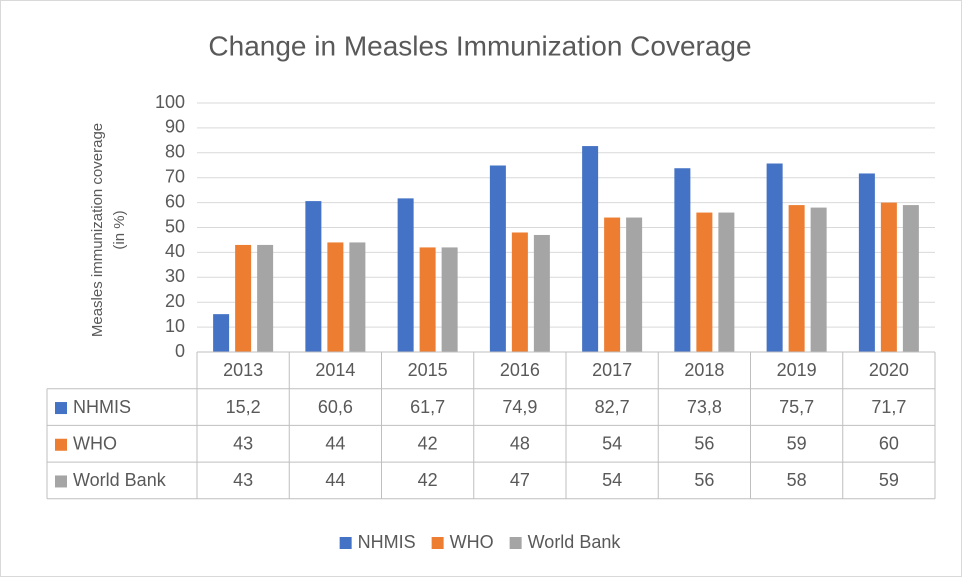 The width and height of the screenshot is (963, 578). I want to click on table-value: 15,2, so click(243, 407).